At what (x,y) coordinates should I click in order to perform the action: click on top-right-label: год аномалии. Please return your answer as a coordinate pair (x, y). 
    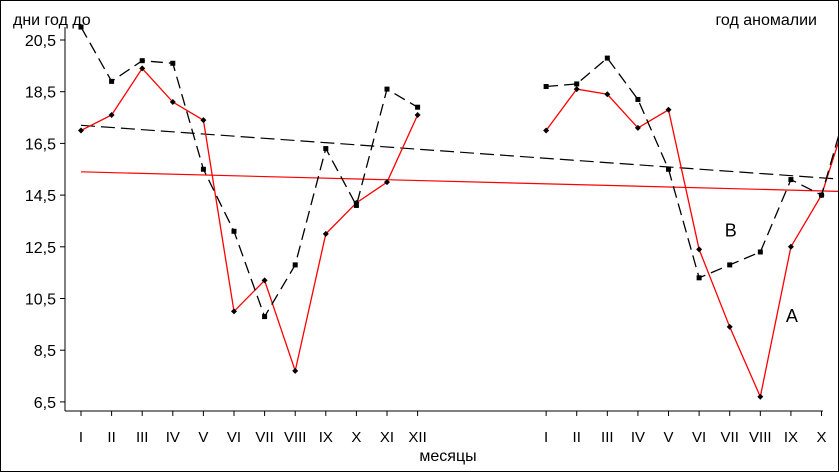
    Looking at the image, I should click on (766, 20).